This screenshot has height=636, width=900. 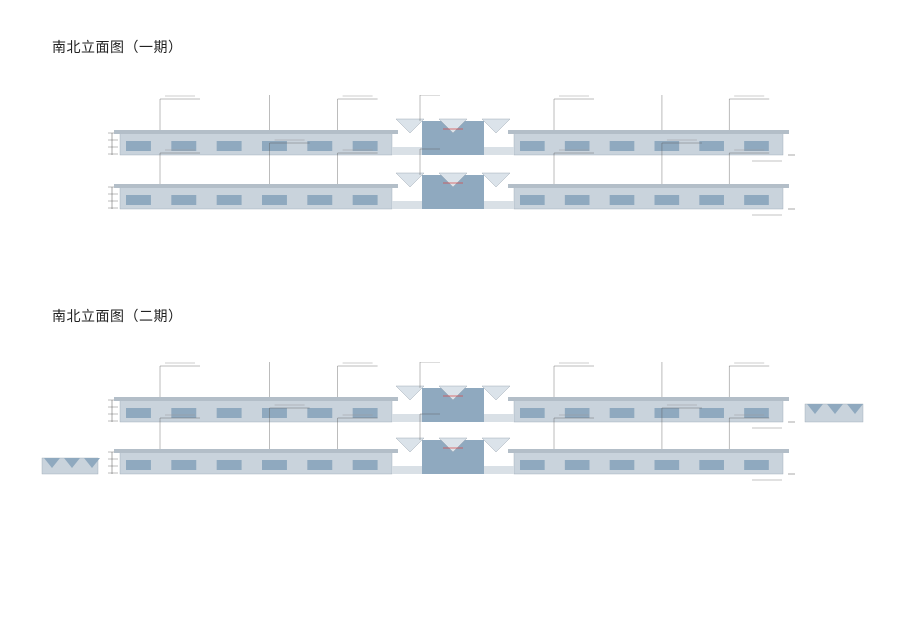 I want to click on phase-1-elevations, so click(x=451, y=155).